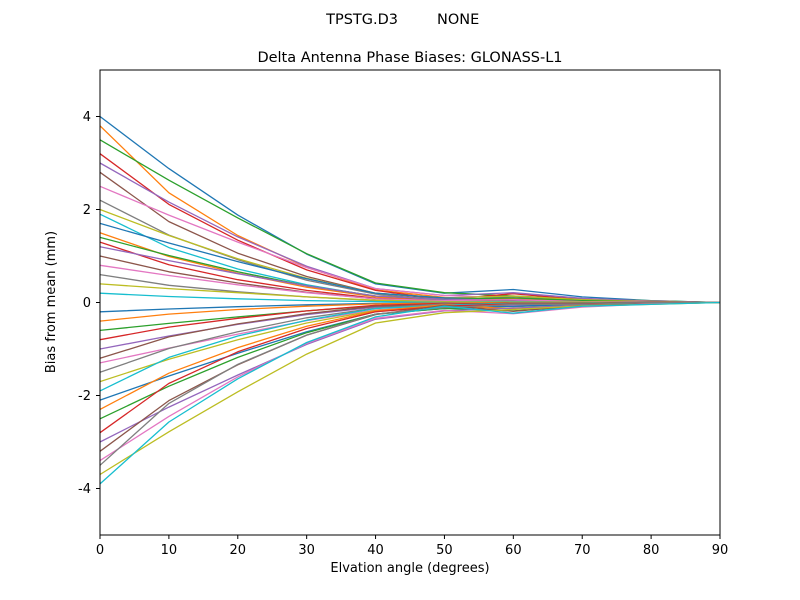  I want to click on y-tick-label: 2, so click(87, 210).